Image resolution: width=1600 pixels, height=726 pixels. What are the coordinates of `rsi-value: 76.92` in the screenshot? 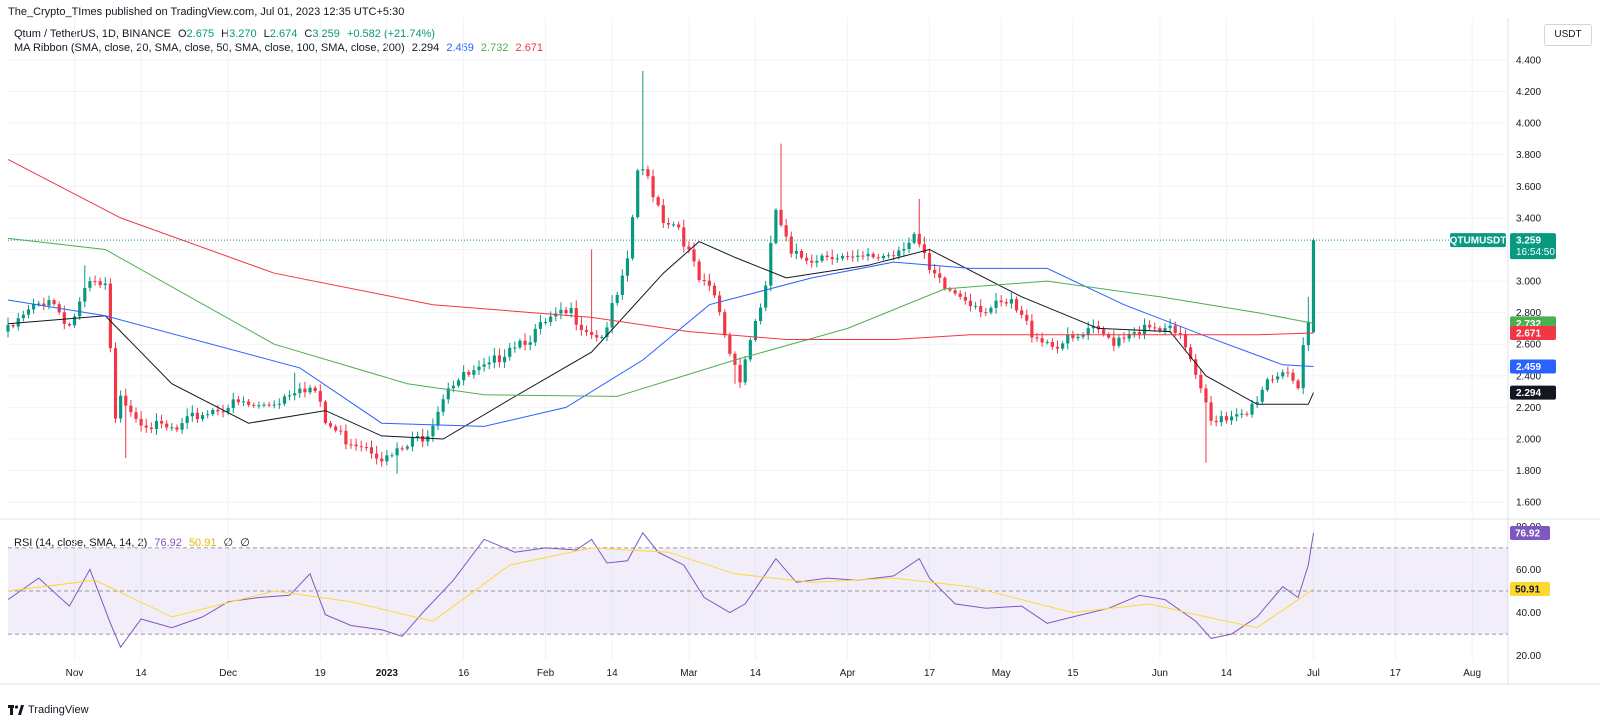 It's located at (168, 543).